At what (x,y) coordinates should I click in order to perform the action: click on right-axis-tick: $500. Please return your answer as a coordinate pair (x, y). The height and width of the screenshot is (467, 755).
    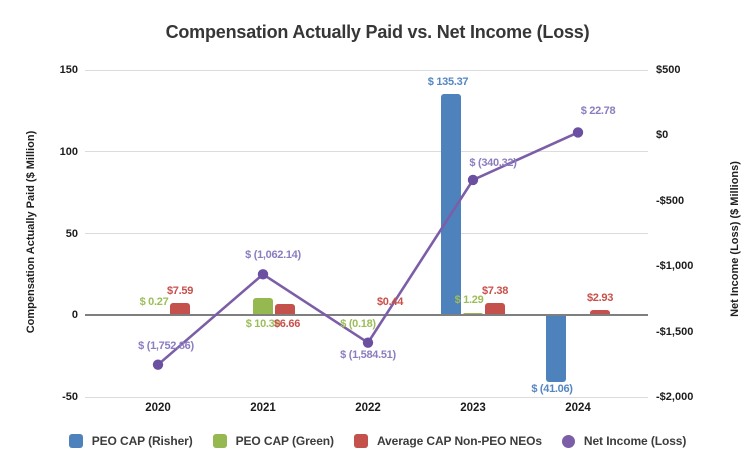
    Looking at the image, I should click on (668, 70).